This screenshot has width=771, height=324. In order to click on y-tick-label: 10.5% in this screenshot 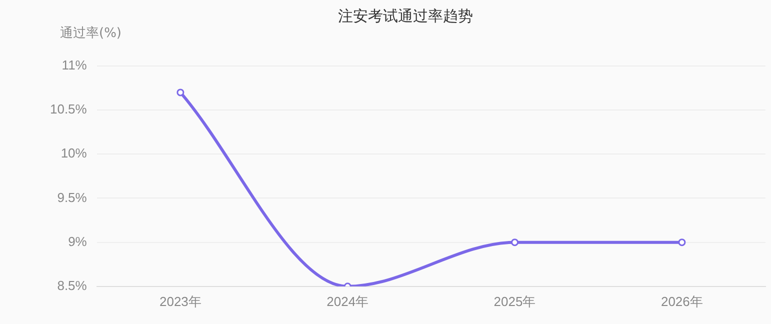, I will do `click(69, 109)`.